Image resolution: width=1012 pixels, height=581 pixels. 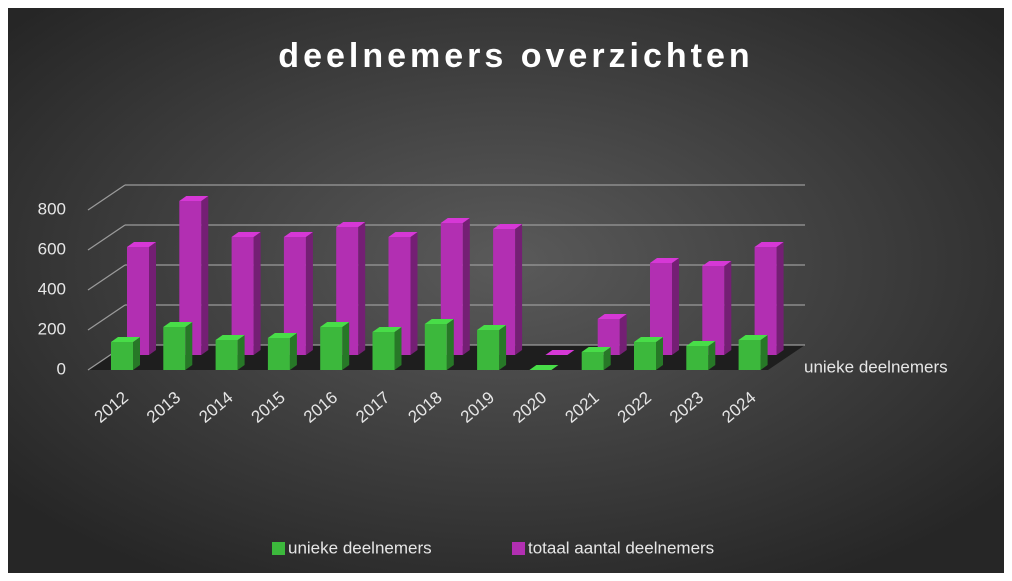 What do you see at coordinates (876, 366) in the screenshot?
I see `depth-axis-label: unieke deelnemers` at bounding box center [876, 366].